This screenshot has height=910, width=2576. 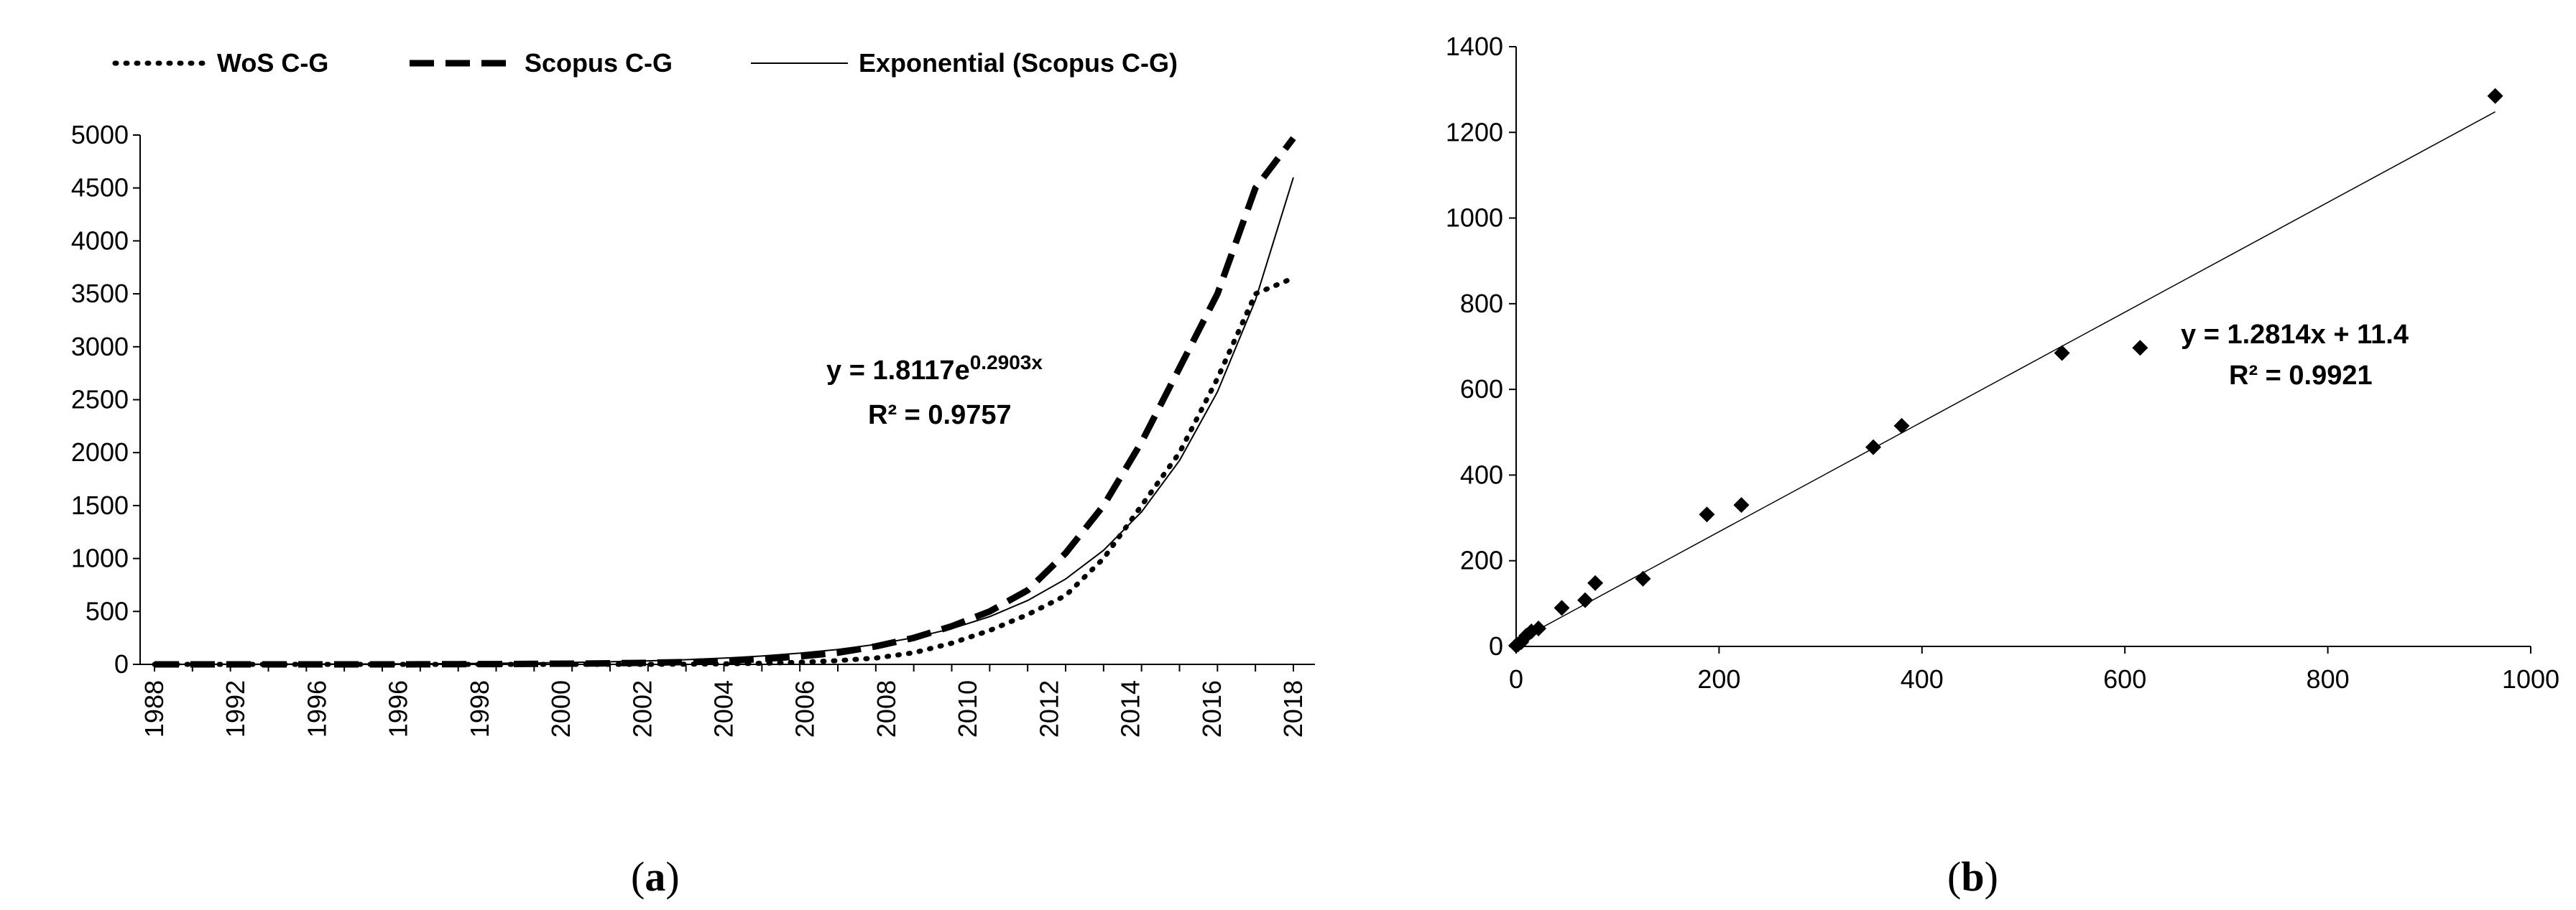 What do you see at coordinates (1293, 709) in the screenshot?
I see `x-tick-label-a-14: 2018` at bounding box center [1293, 709].